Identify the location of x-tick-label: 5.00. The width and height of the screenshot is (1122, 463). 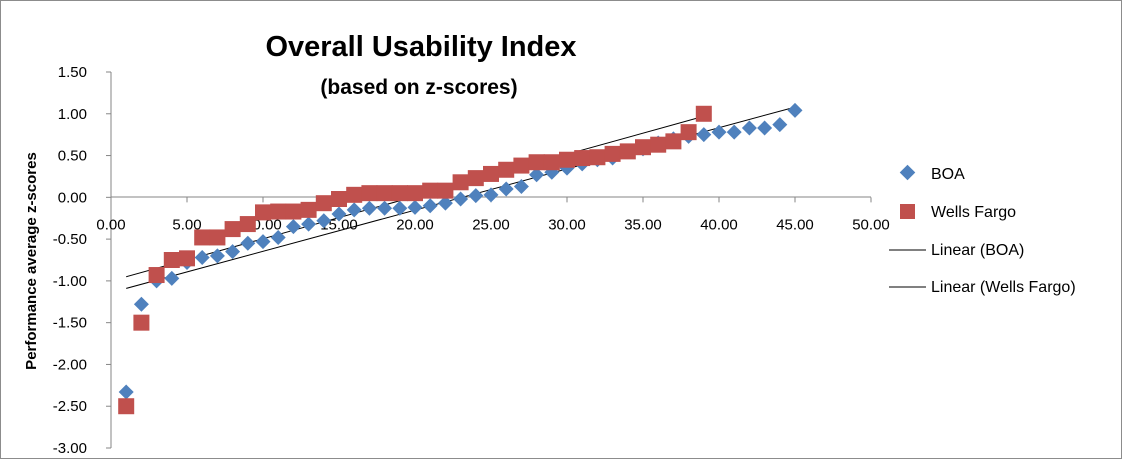
(186, 224).